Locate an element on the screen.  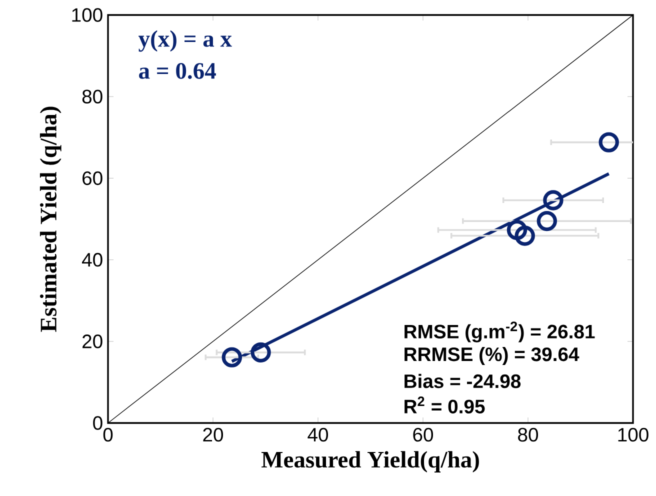
y-axis-title: Estimated Yield (q/ha) is located at coordinates (51, 219).